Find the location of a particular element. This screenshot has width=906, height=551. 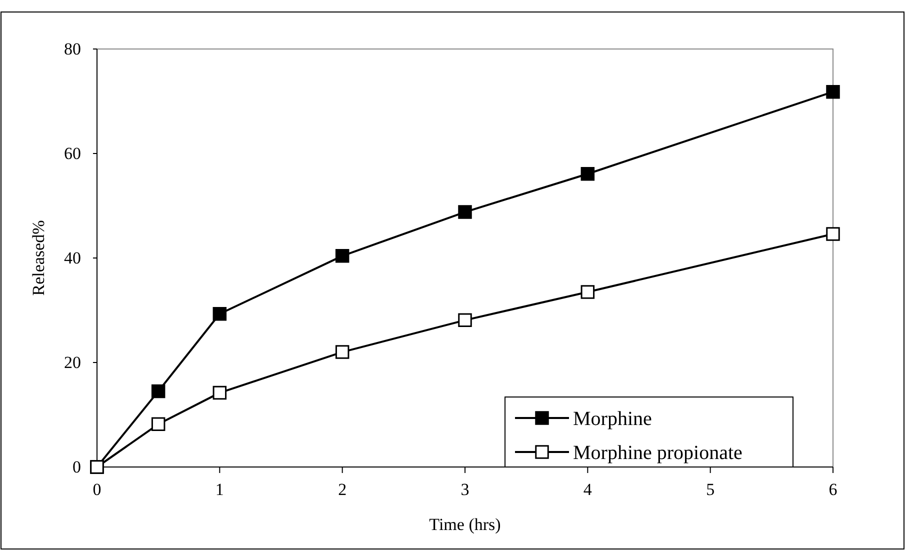

x-tick-label: 4 is located at coordinates (587, 490).